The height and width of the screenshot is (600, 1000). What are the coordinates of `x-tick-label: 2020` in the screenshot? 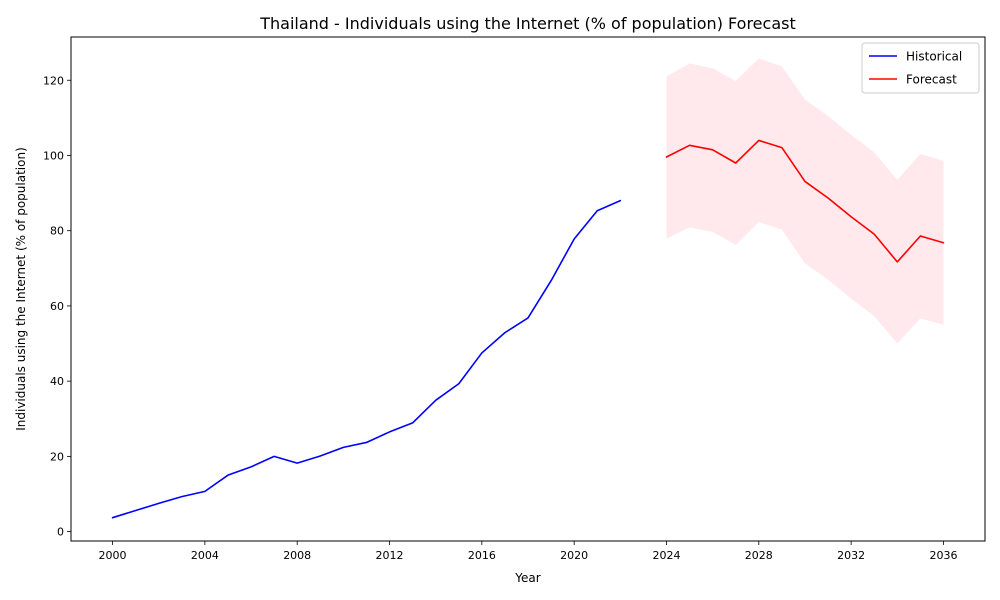 It's located at (574, 555).